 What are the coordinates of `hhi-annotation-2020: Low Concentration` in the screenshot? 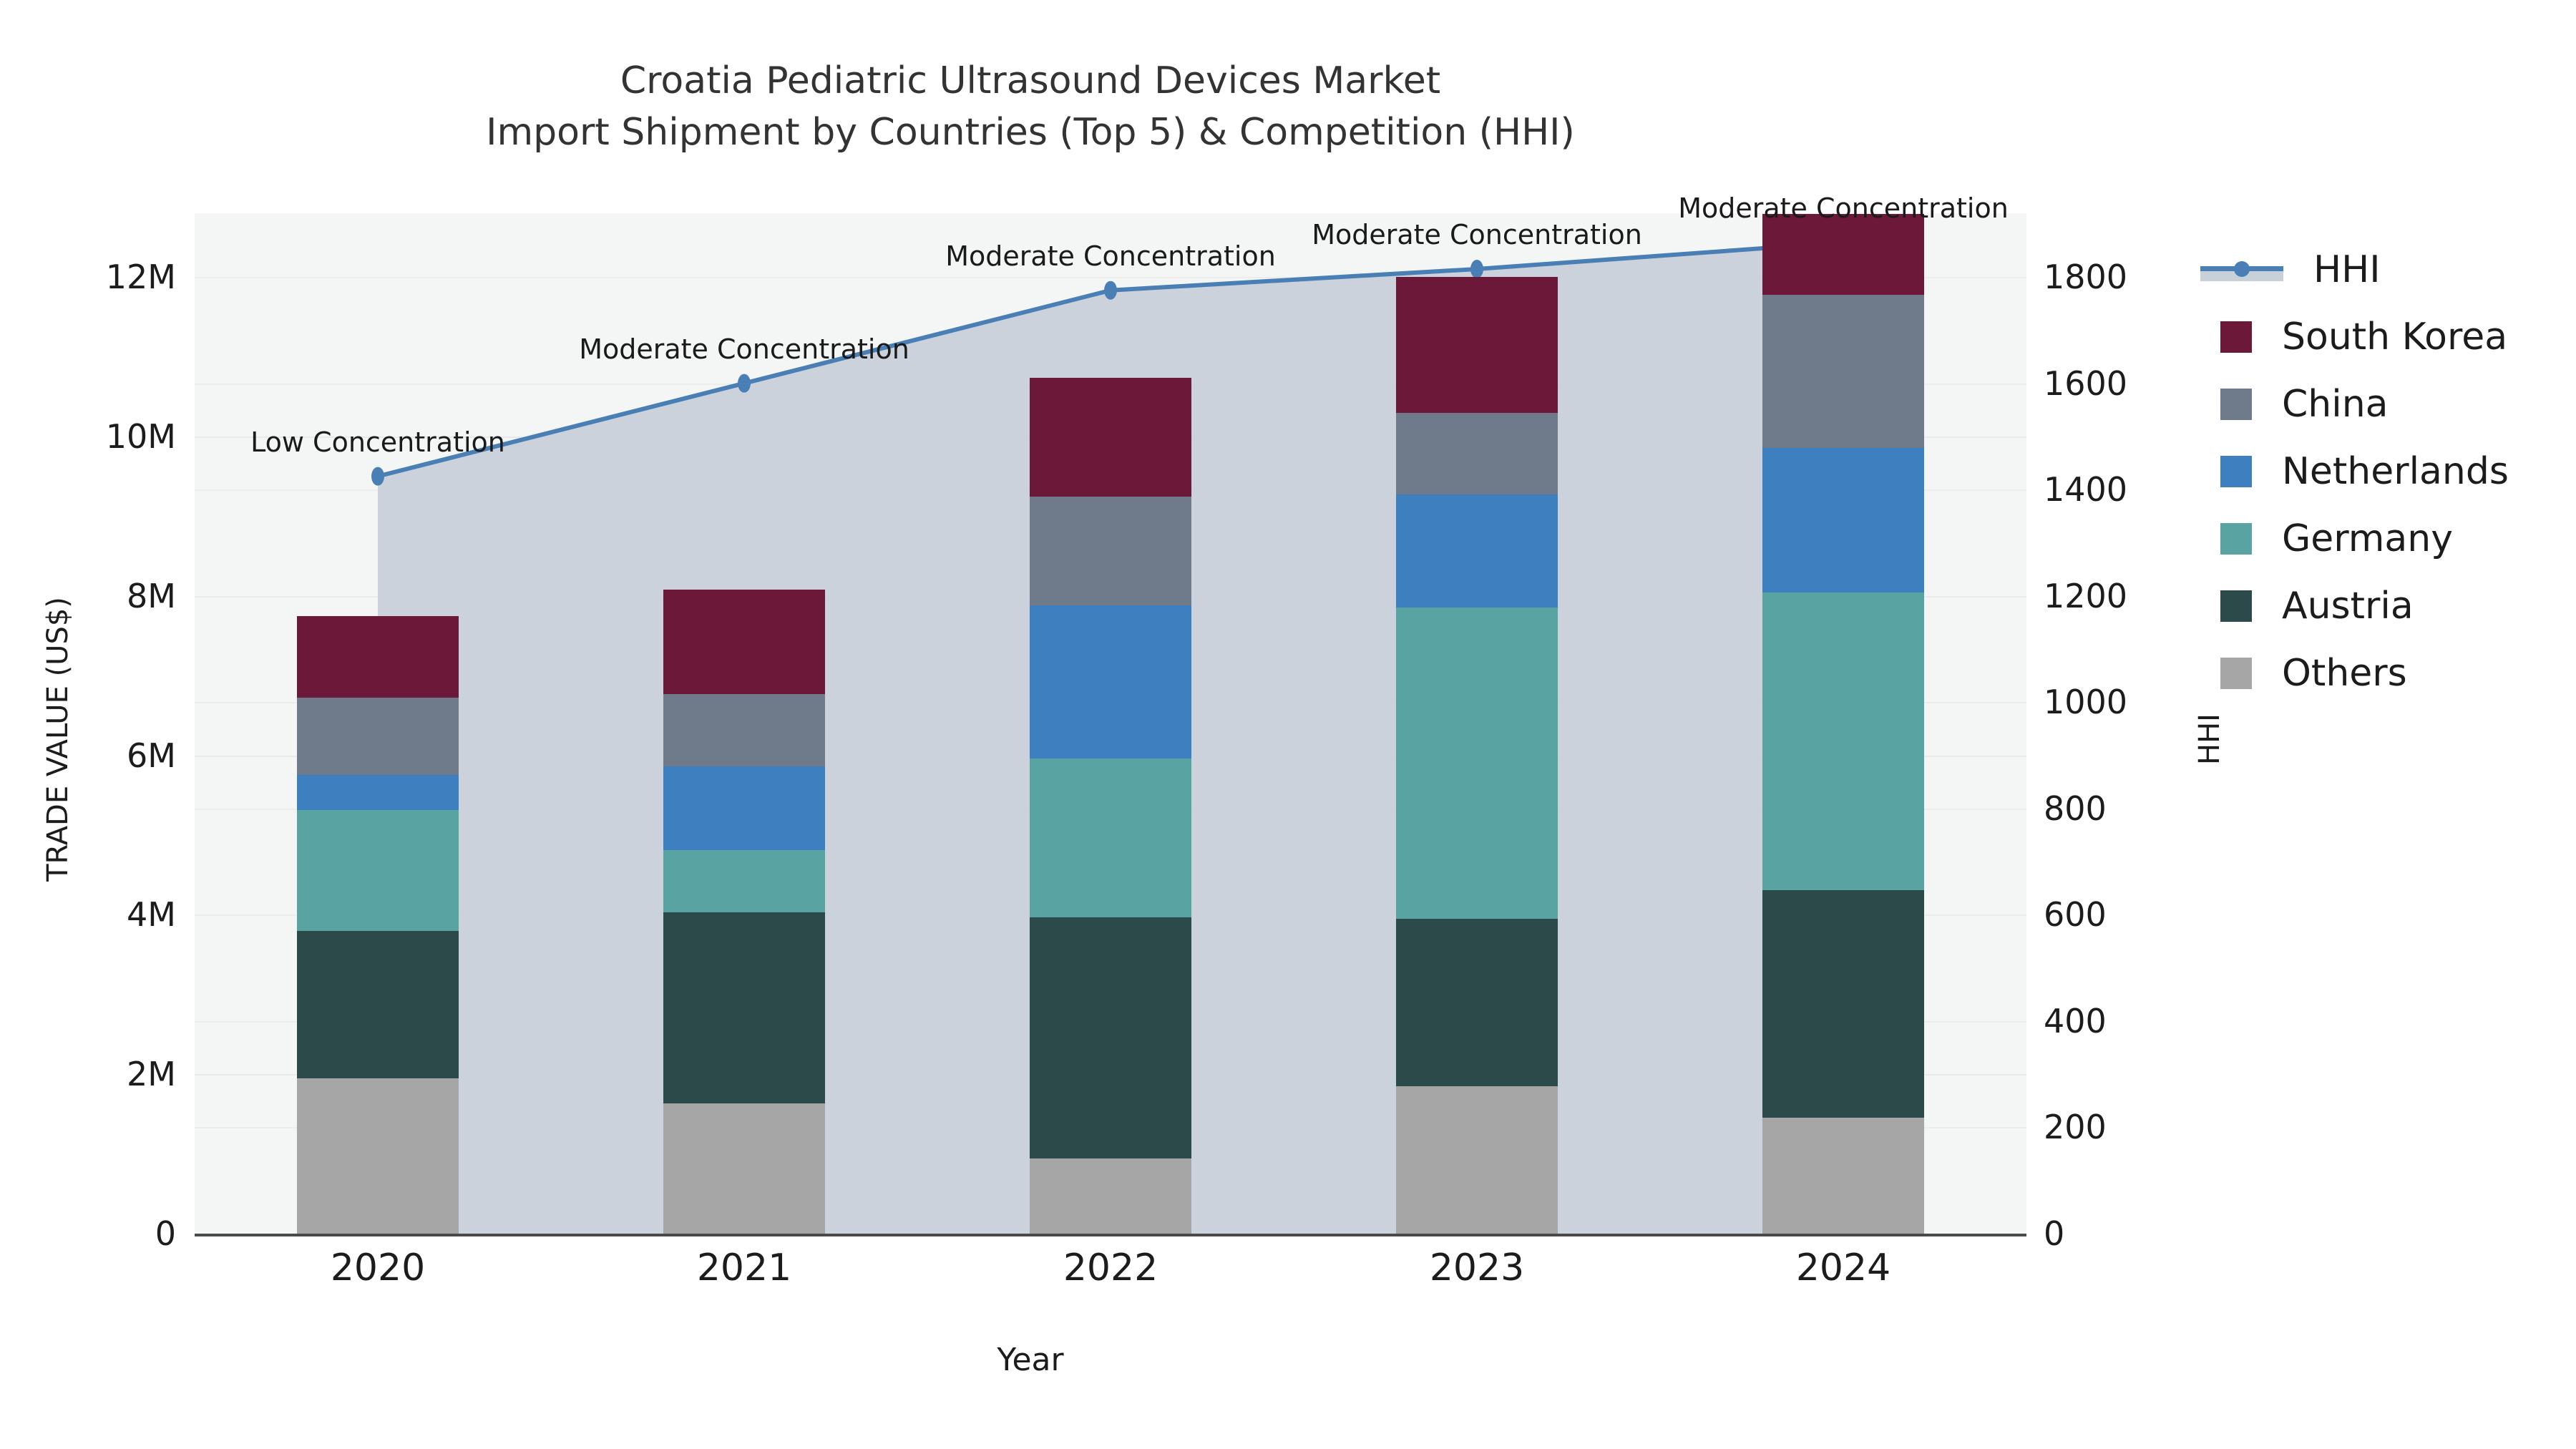 It's located at (377, 442).